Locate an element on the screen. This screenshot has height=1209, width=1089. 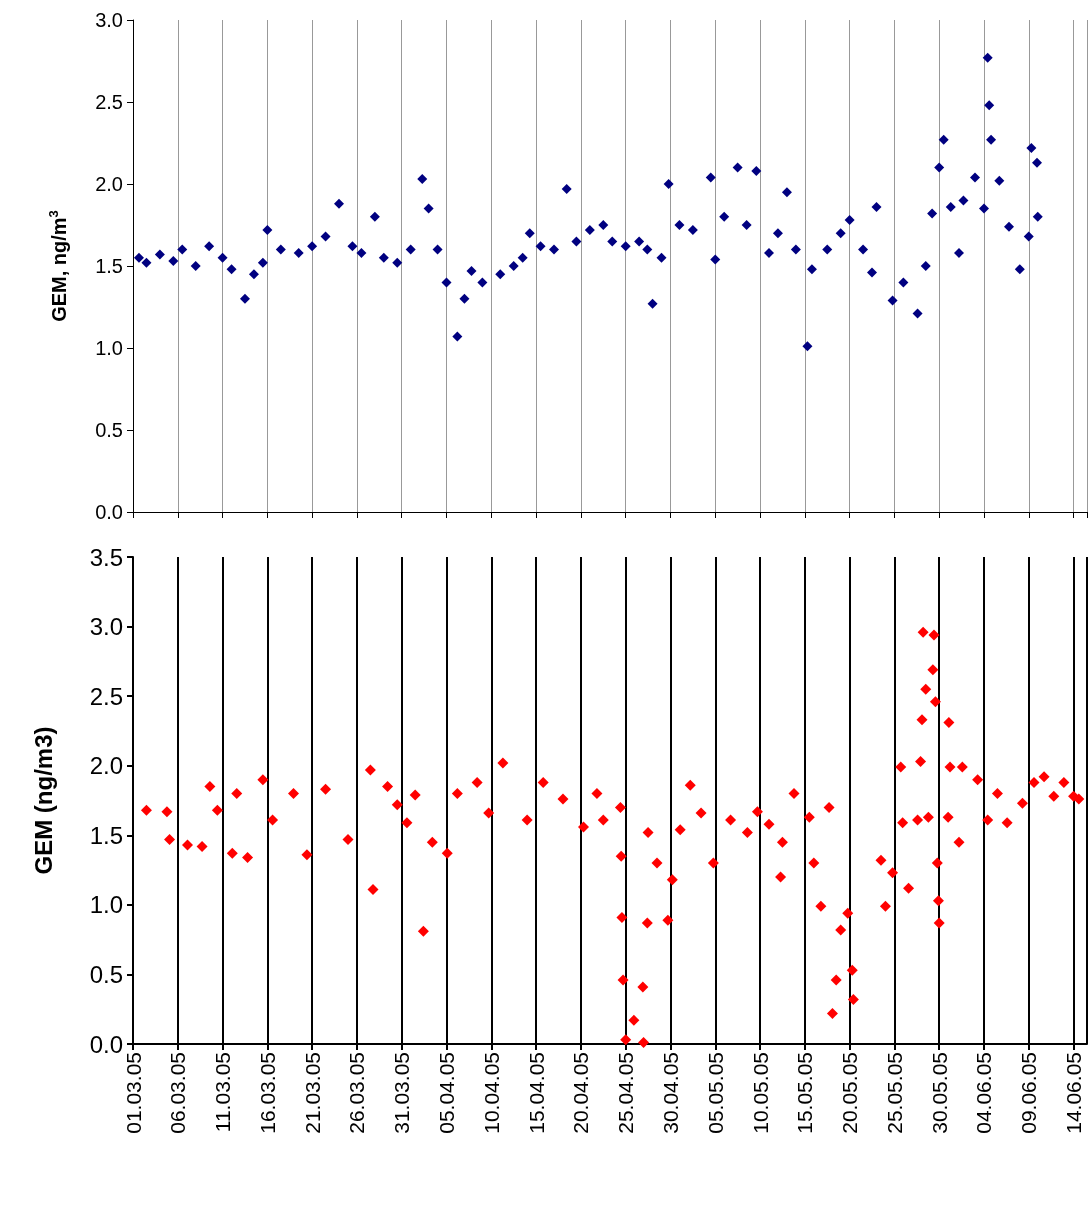
x-tick-label: 16.03.05 is located at coordinates (267, 1093).